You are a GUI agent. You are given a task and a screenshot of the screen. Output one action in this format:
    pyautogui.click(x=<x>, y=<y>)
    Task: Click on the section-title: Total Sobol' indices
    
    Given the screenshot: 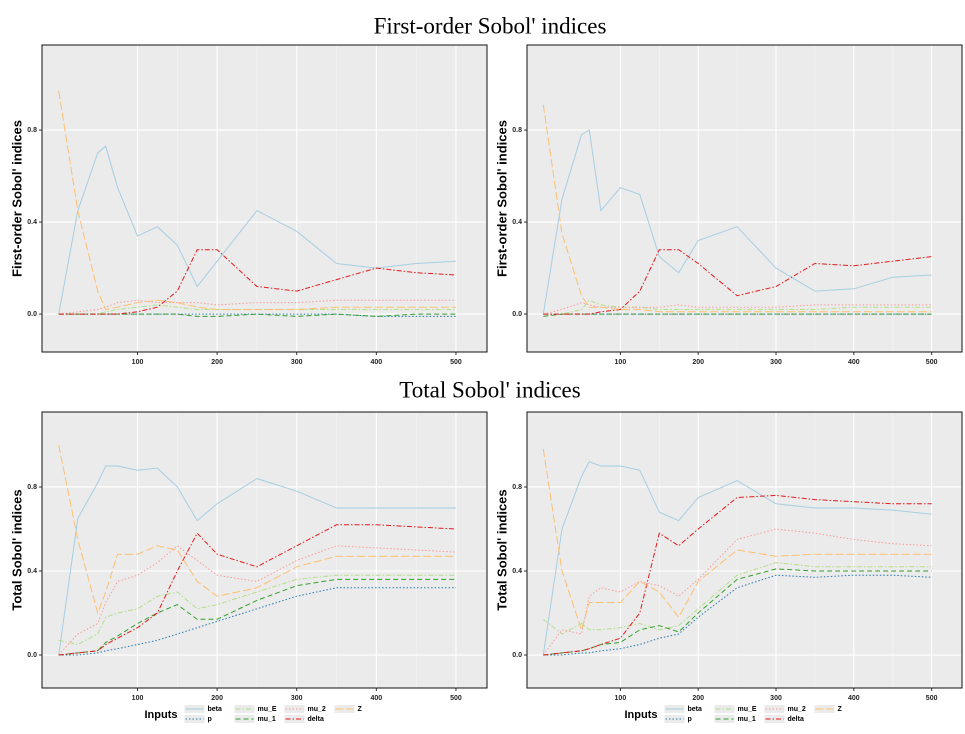 What is the action you would take?
    pyautogui.click(x=489, y=389)
    